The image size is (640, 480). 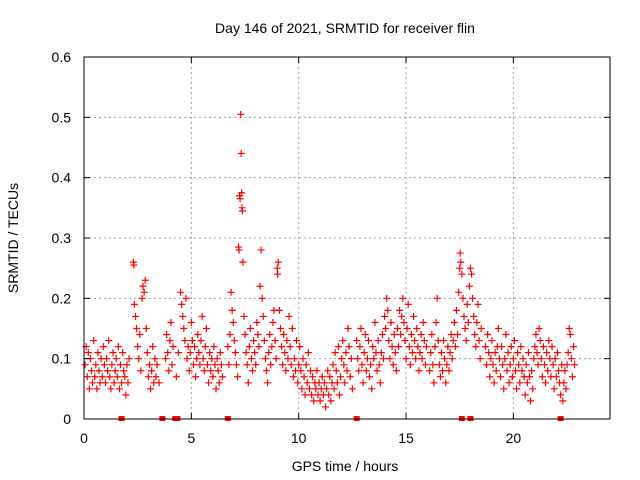 What do you see at coordinates (62, 359) in the screenshot?
I see `y-tick-label: 0.1` at bounding box center [62, 359].